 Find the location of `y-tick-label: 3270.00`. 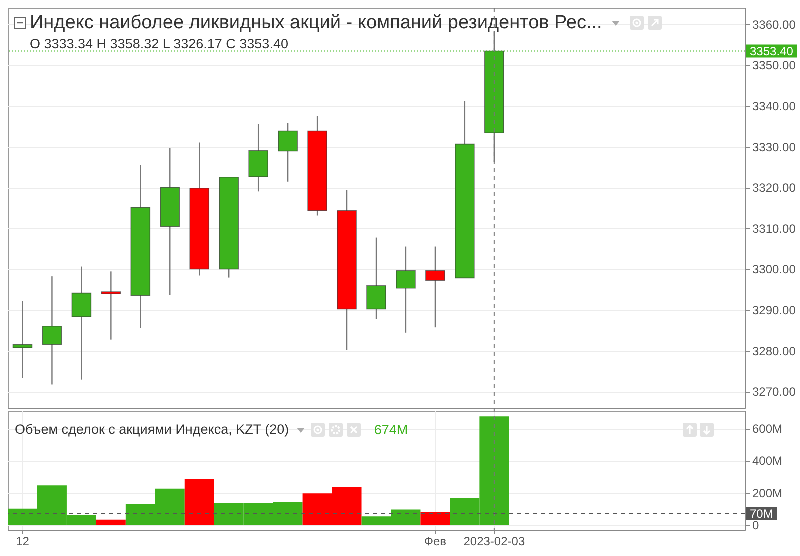

y-tick-label: 3270.00 is located at coordinates (774, 392).